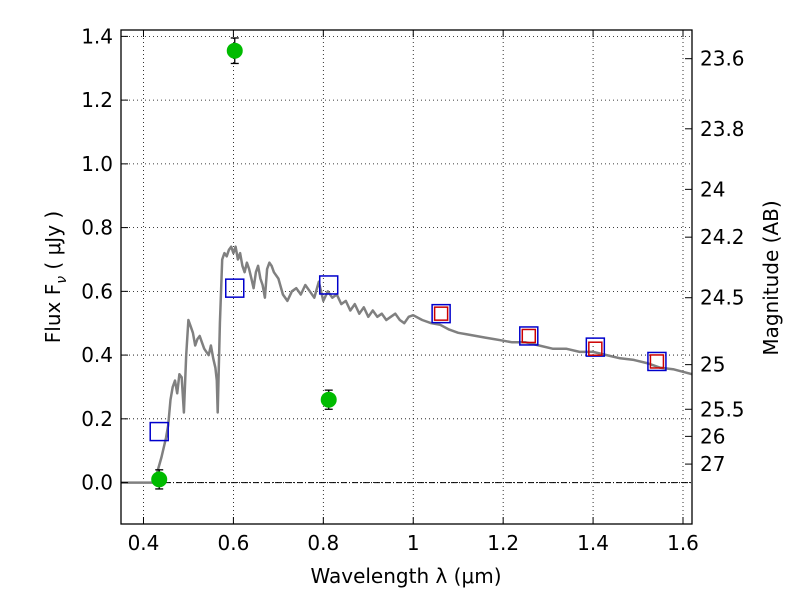 This screenshot has width=800, height=600. I want to click on y-tick-label: 0.4, so click(97, 355).